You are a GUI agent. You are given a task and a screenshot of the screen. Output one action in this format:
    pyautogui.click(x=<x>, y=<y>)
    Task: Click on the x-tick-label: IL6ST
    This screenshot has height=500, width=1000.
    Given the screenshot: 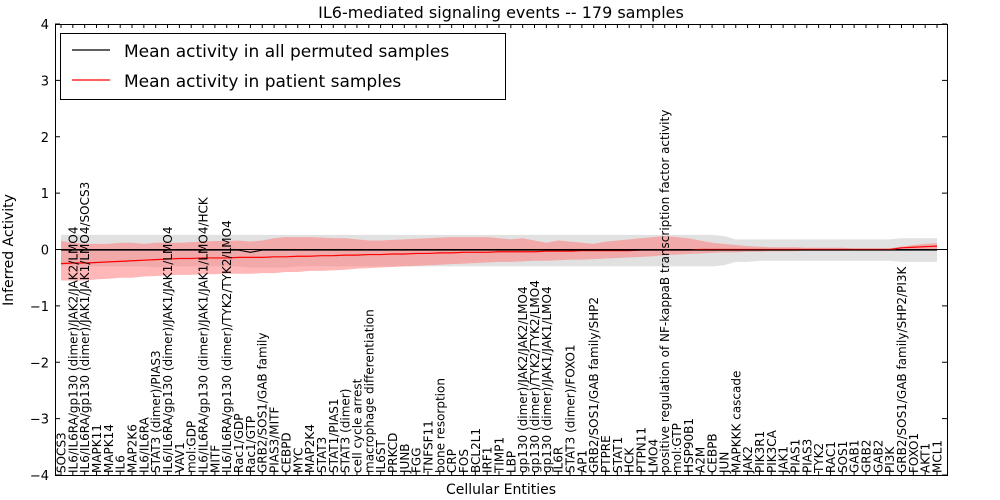 What is the action you would take?
    pyautogui.click(x=381, y=456)
    